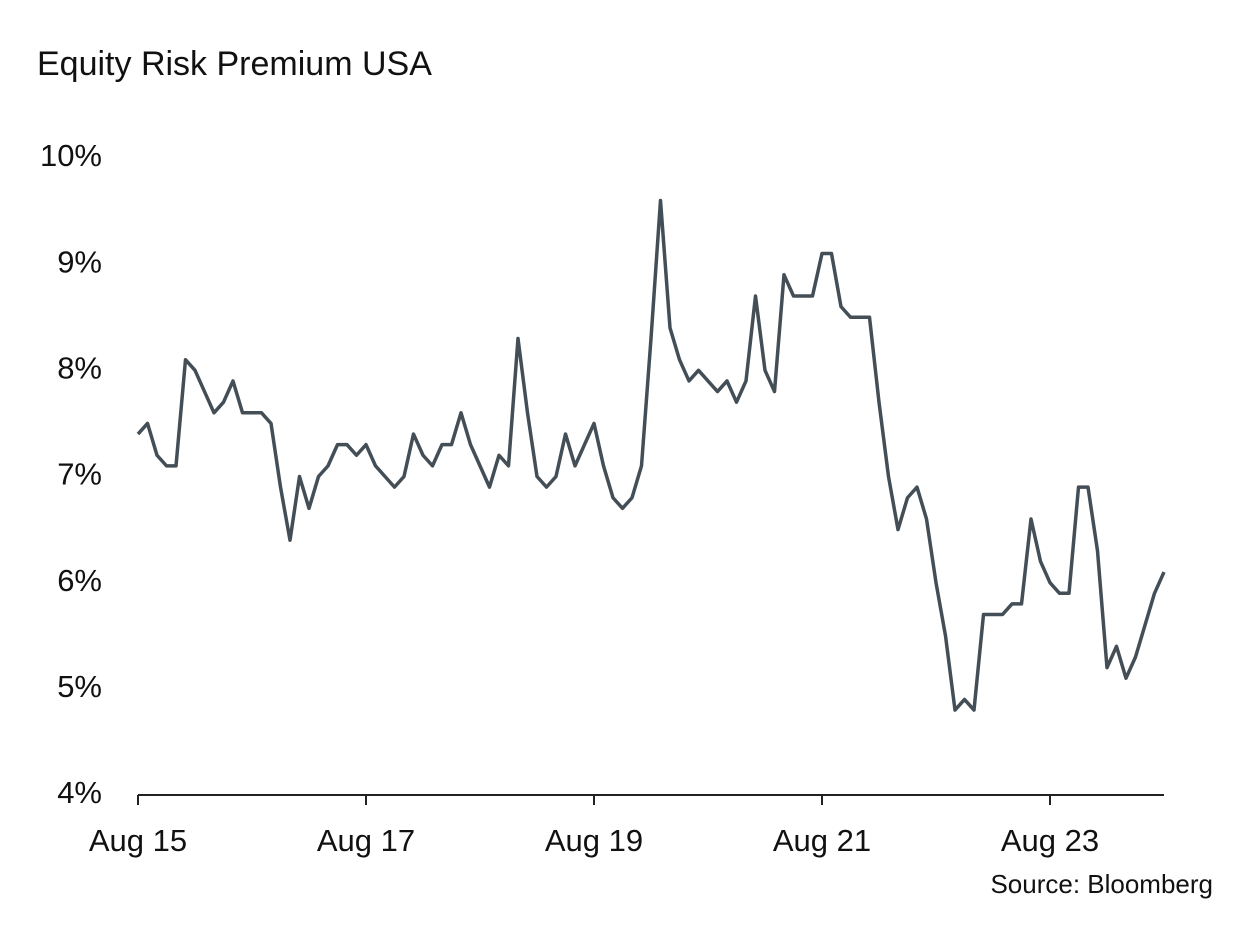 Image resolution: width=1249 pixels, height=949 pixels. What do you see at coordinates (822, 840) in the screenshot?
I see `x-tick-label: Aug 21` at bounding box center [822, 840].